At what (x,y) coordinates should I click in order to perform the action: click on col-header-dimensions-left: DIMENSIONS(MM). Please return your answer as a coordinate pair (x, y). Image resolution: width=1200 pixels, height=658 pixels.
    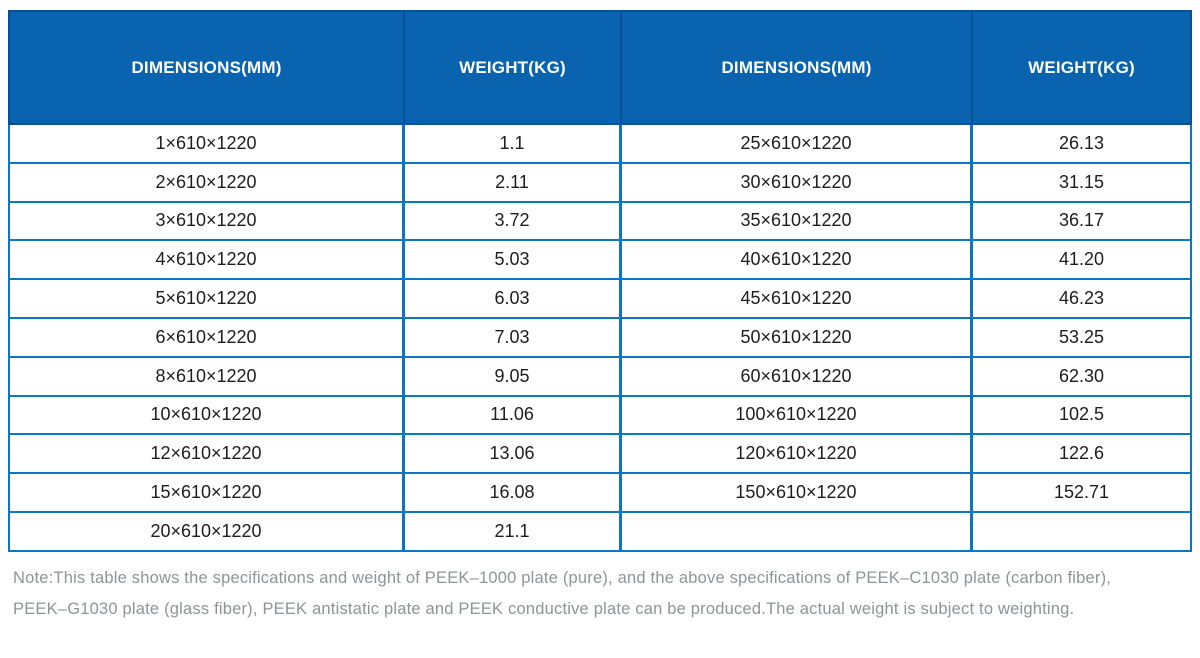
    Looking at the image, I should click on (206, 67).